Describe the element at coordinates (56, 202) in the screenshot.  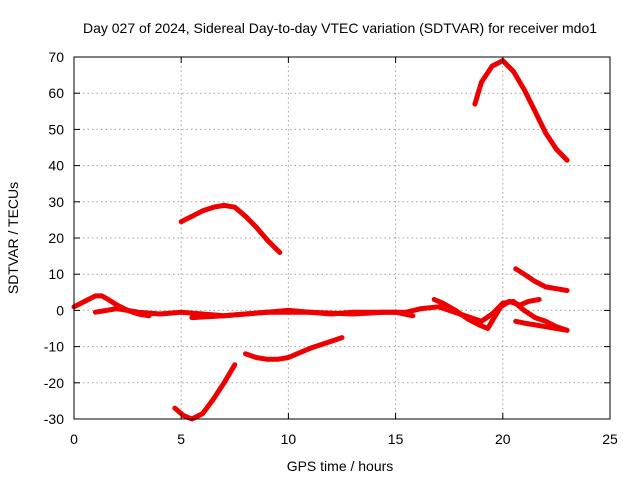
I see `y-tick-label: 30` at that location.